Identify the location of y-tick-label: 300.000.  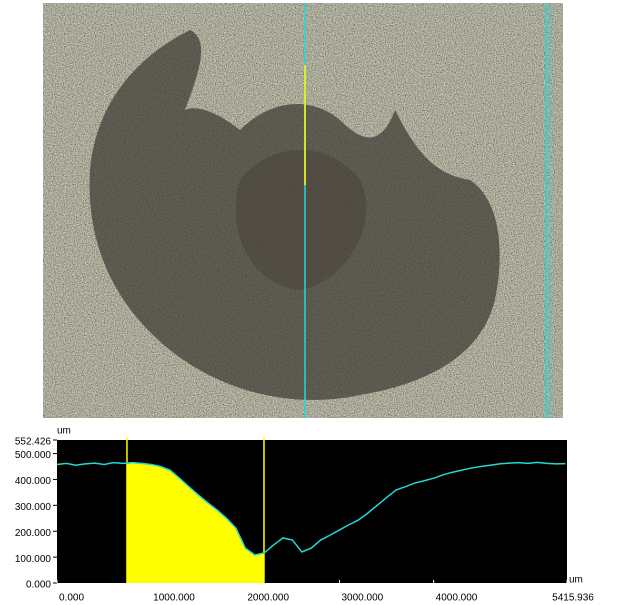
(33, 507).